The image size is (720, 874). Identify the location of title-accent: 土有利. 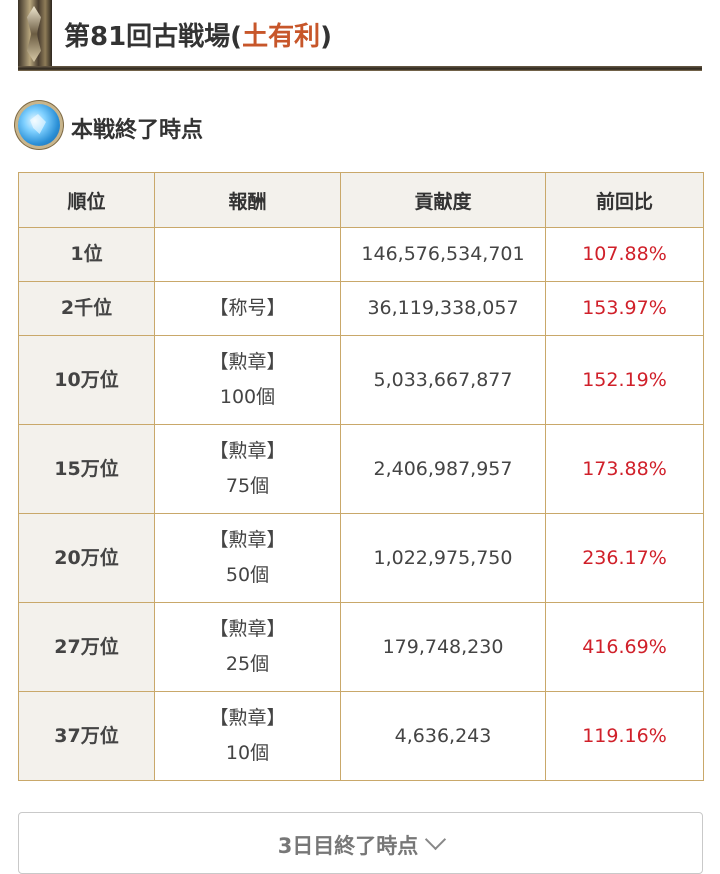
(281, 37).